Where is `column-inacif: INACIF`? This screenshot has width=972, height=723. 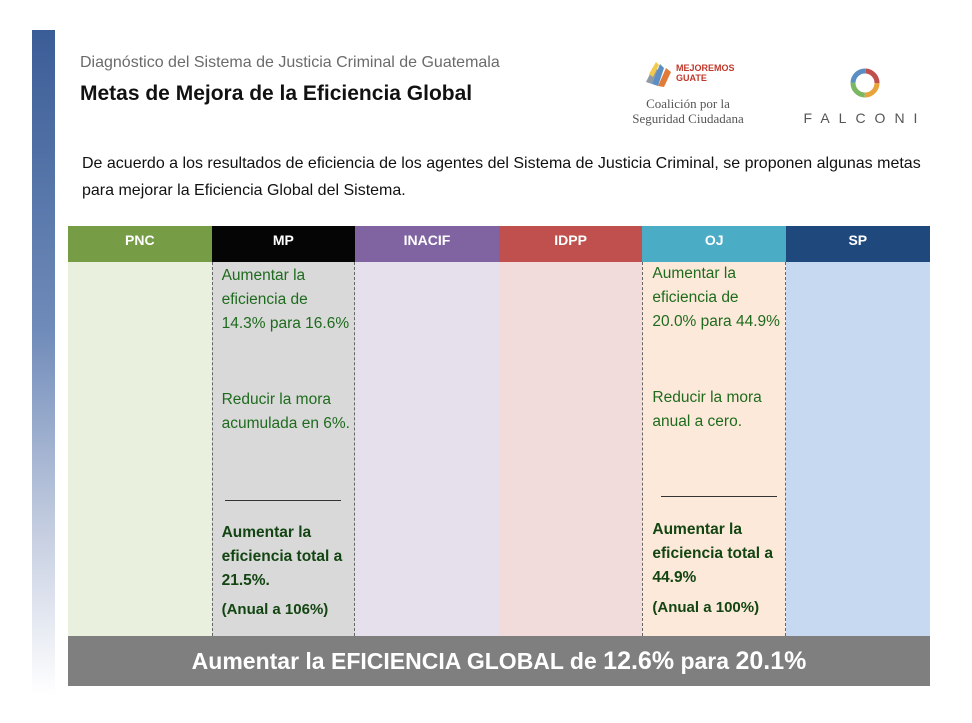
column-inacif: INACIF is located at coordinates (427, 431).